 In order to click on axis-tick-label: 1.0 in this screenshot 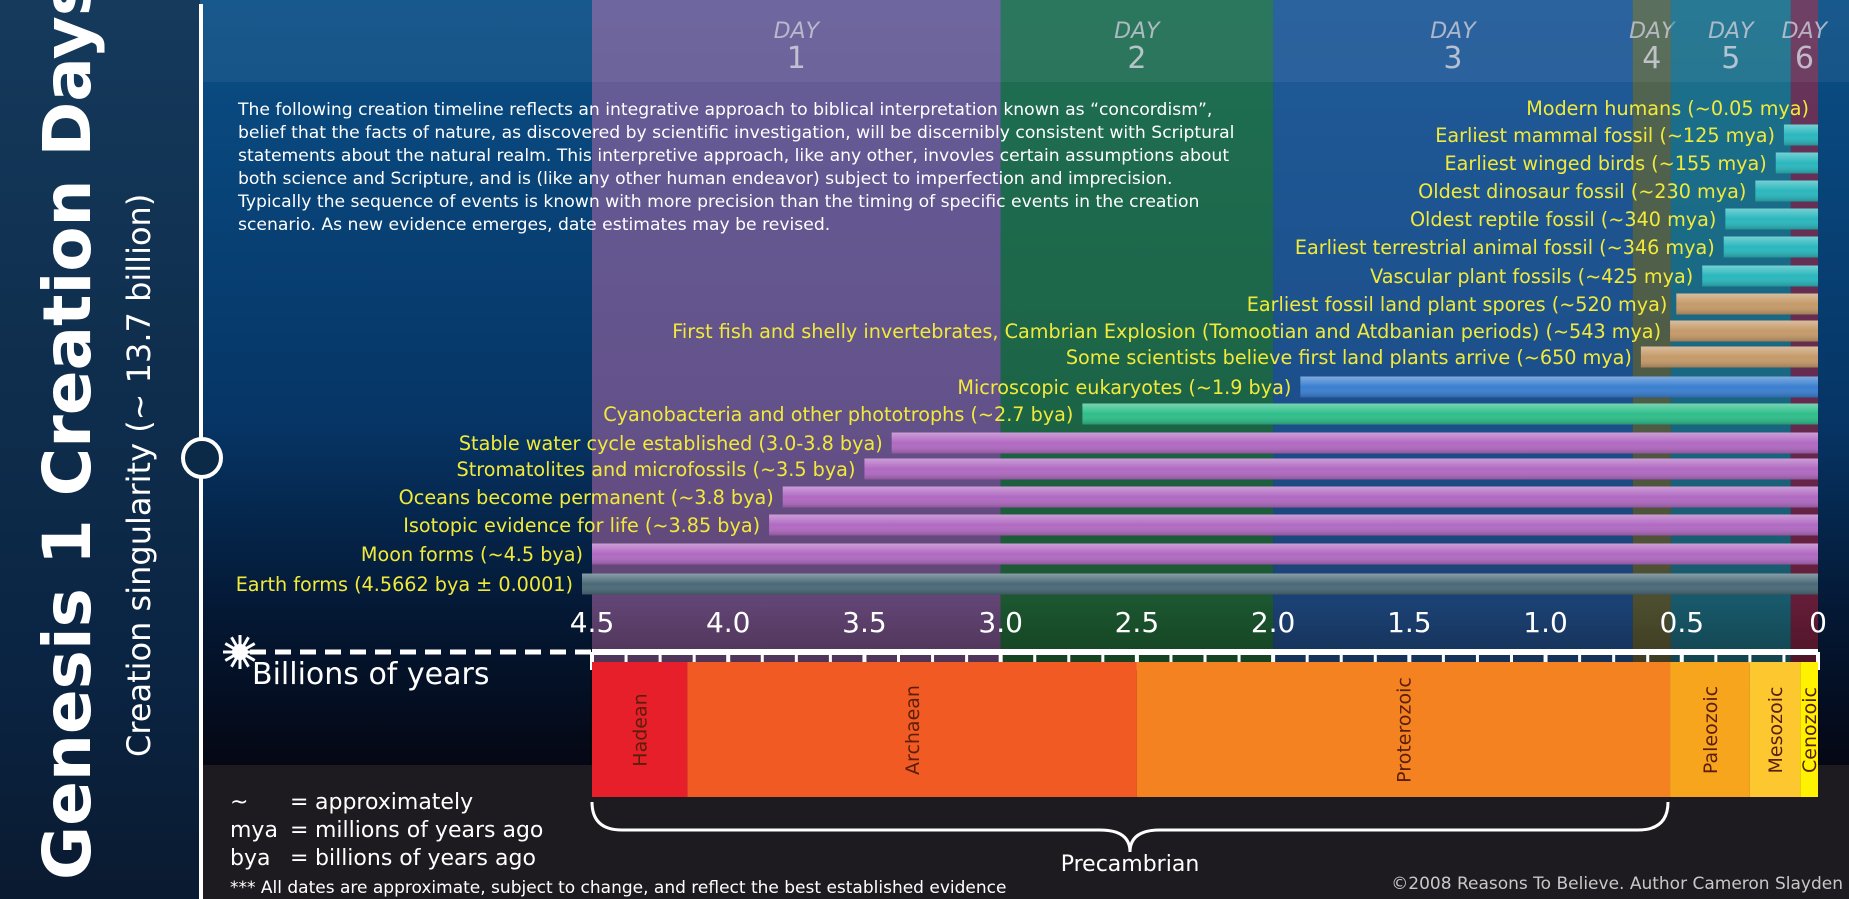, I will do `click(1545, 622)`.